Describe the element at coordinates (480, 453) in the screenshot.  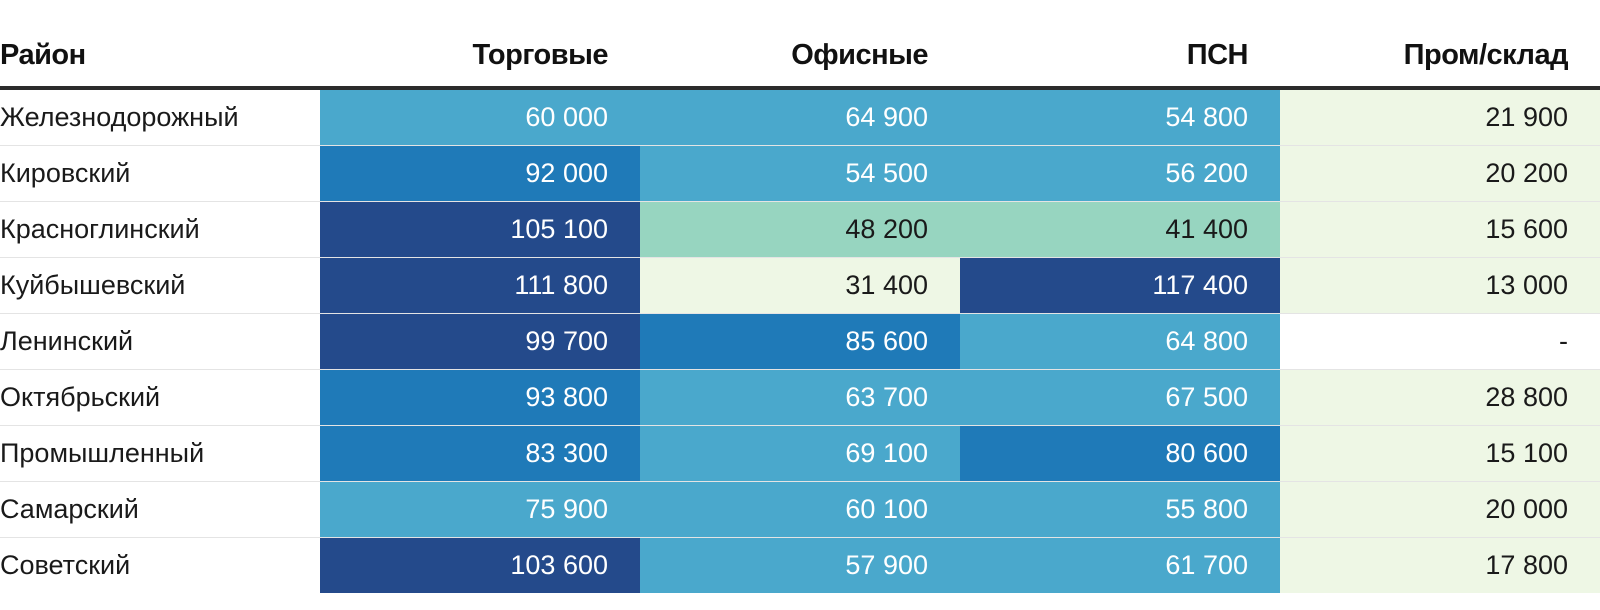
I see `heatmap-cell: 83 300` at that location.